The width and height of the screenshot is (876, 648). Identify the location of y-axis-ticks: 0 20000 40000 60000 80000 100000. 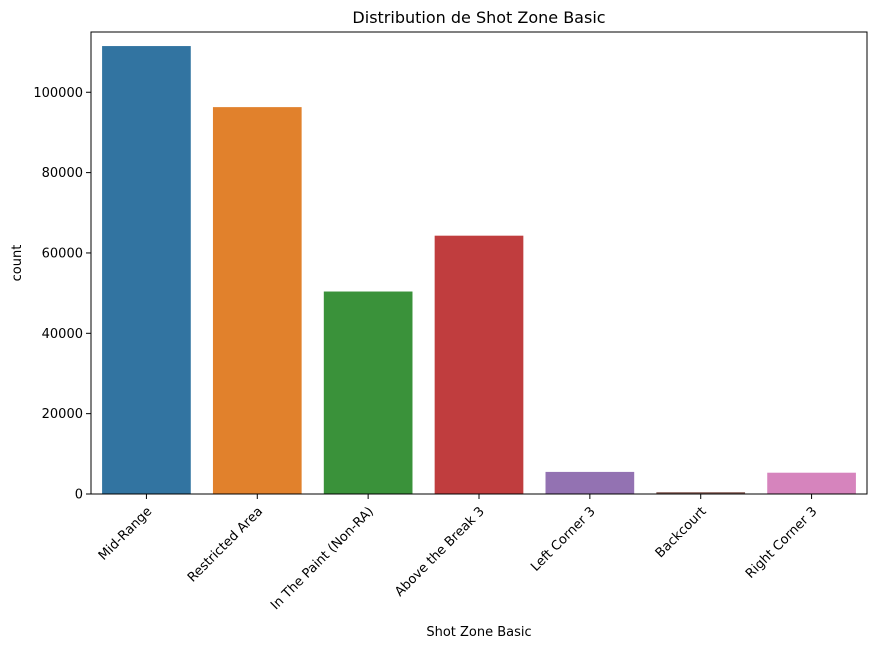
(62, 294).